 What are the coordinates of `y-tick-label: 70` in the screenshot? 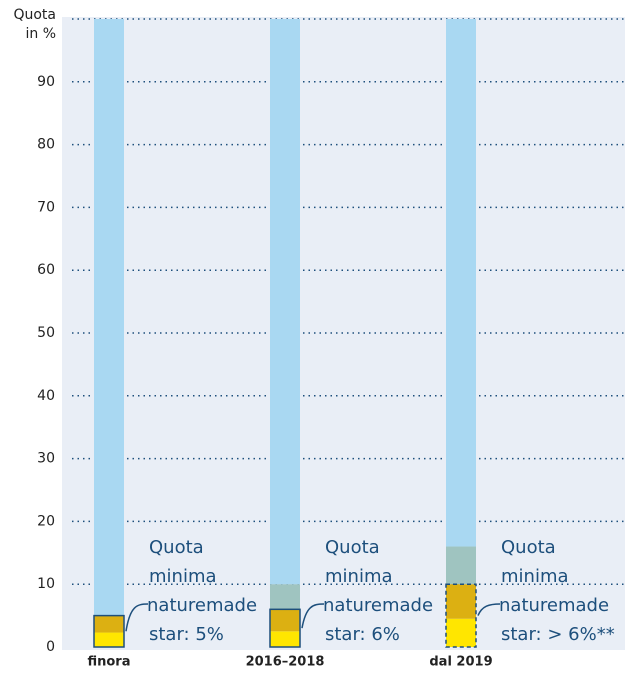 It's located at (46, 207).